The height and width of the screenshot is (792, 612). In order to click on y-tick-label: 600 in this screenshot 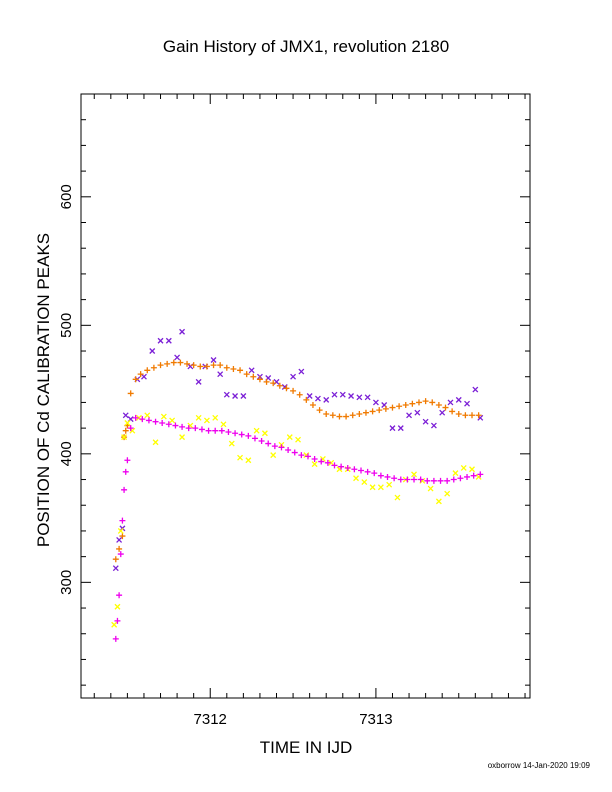, I will do `click(66, 196)`.